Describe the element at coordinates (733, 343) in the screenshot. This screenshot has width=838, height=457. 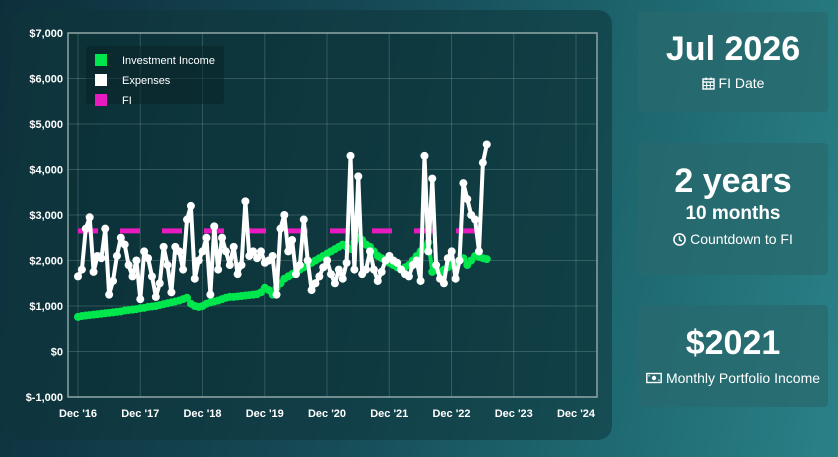
I see `portfolio-value: $2021` at that location.